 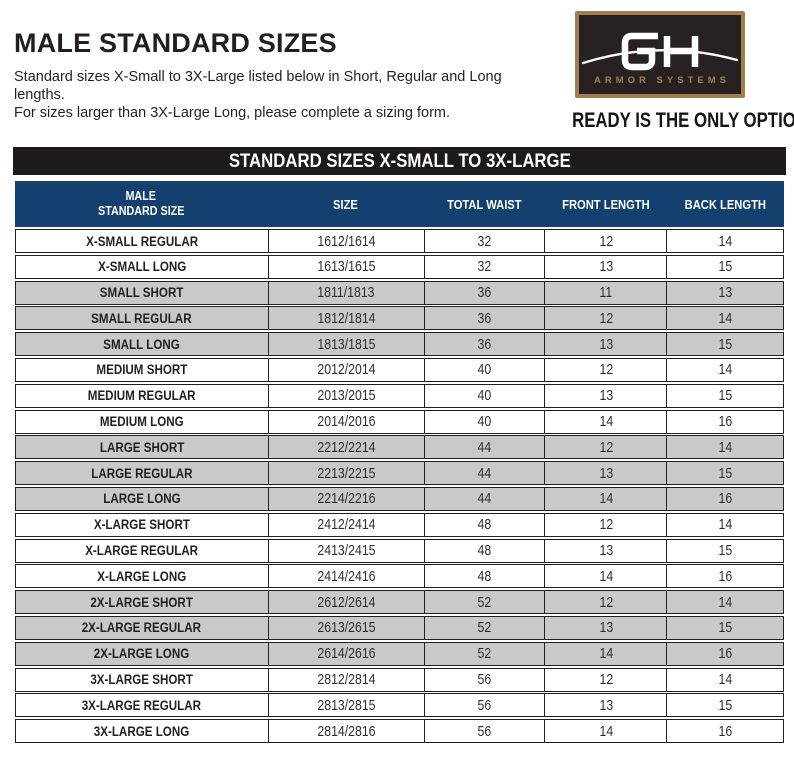 What do you see at coordinates (142, 731) in the screenshot?
I see `size-name-cell: 3X-LARGE LONG` at bounding box center [142, 731].